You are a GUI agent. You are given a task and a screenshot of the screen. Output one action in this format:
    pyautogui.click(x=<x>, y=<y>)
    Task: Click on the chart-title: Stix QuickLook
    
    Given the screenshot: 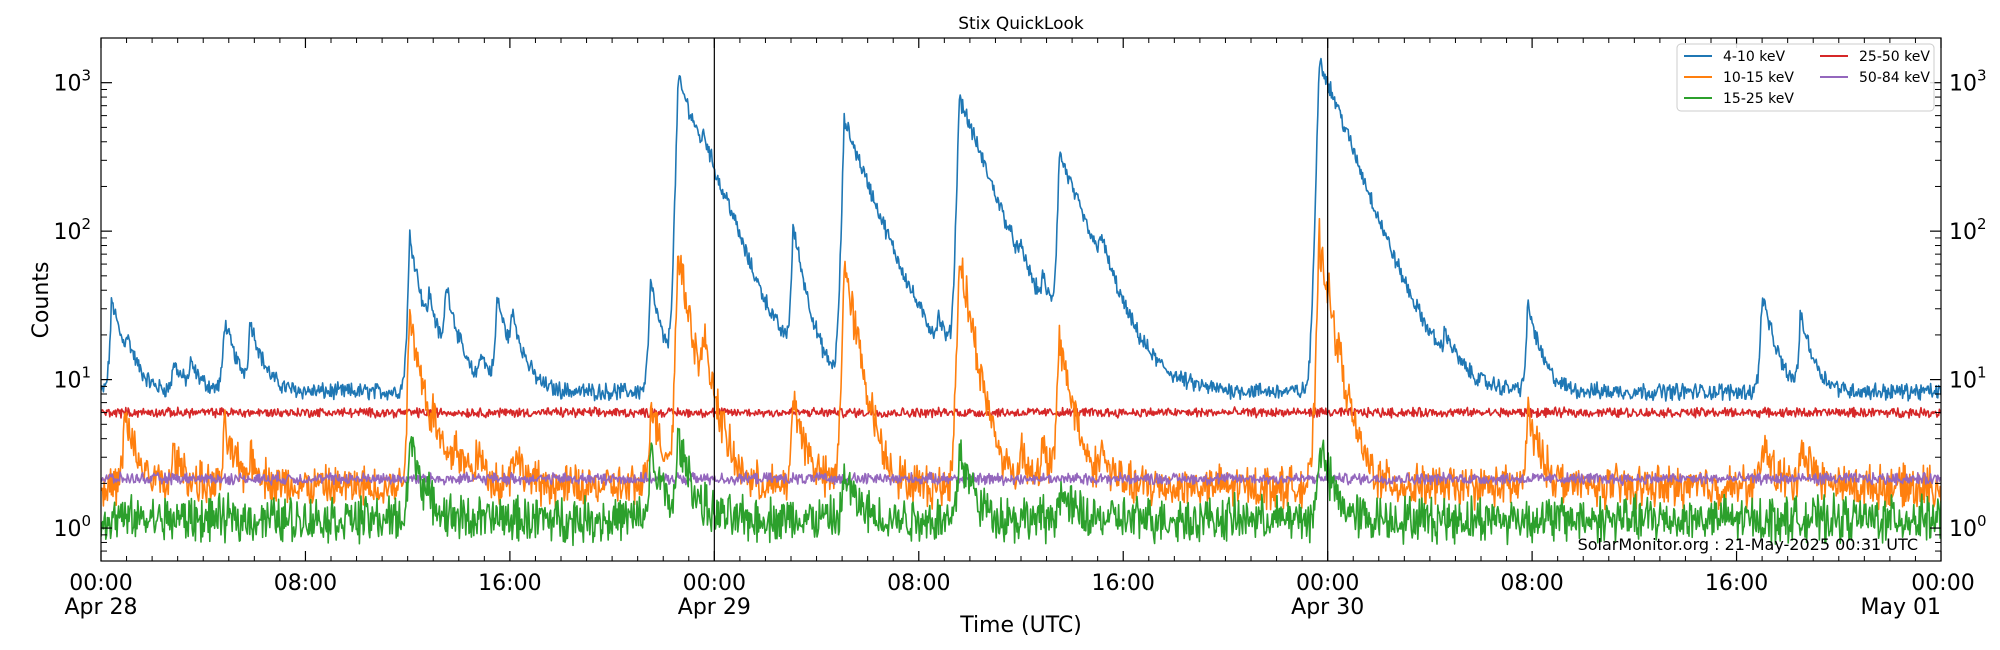 What is the action you would take?
    pyautogui.click(x=1021, y=24)
    